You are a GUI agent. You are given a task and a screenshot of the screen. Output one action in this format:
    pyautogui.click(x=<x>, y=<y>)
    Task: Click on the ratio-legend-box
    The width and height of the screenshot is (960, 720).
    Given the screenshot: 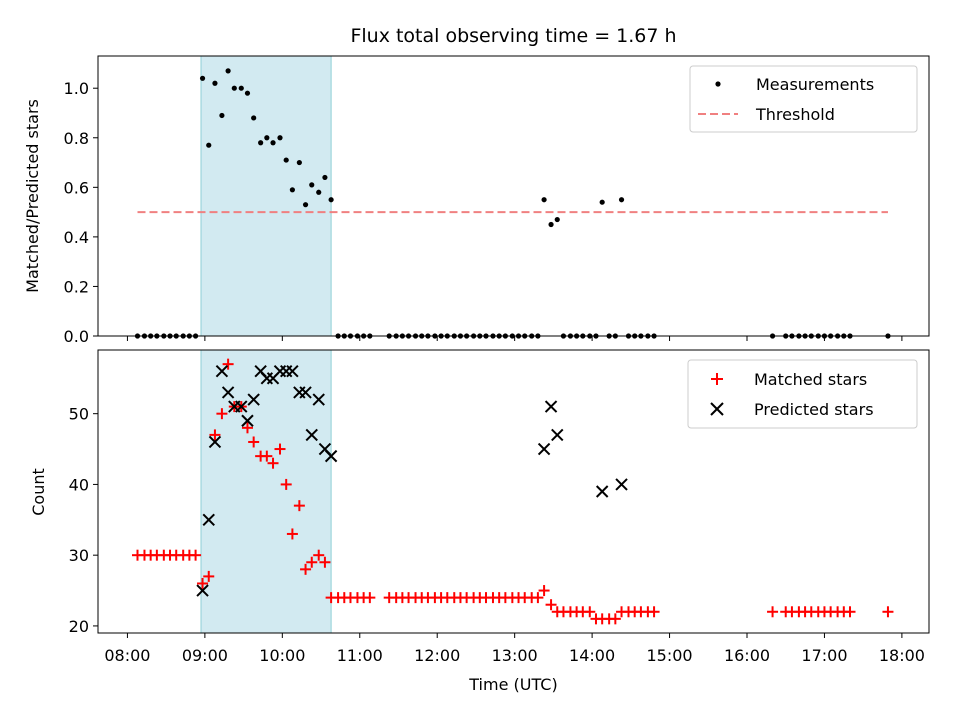 What is the action you would take?
    pyautogui.click(x=803, y=99)
    